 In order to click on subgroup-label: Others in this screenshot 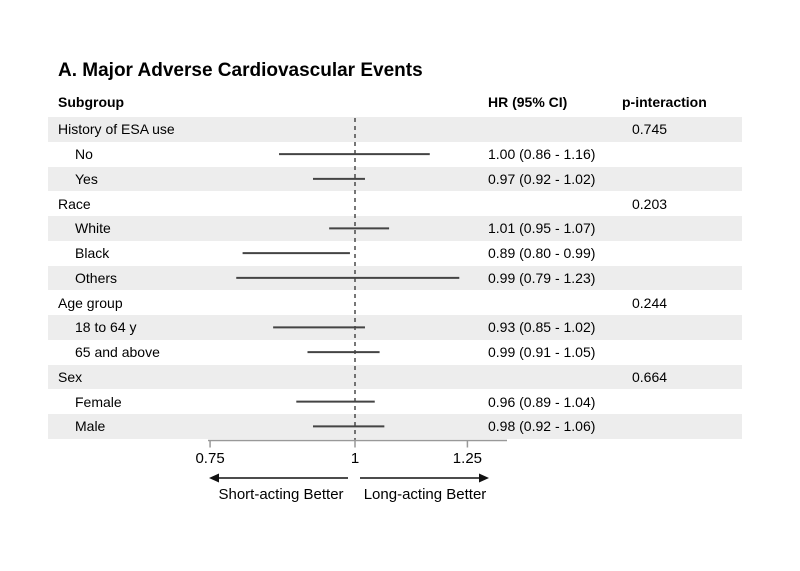, I will do `click(96, 277)`.